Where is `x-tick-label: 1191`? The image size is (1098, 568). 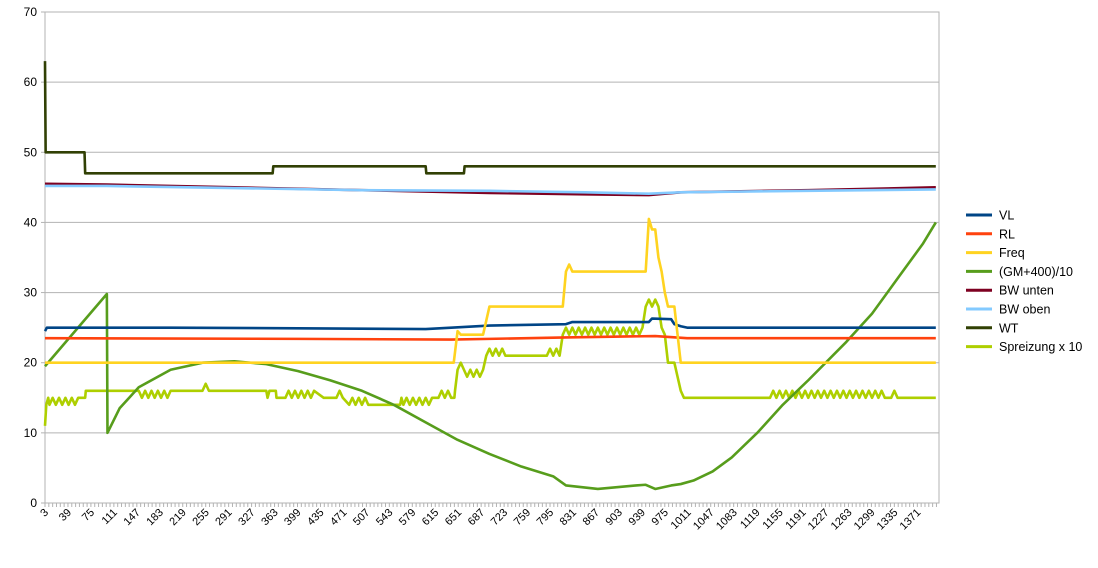
x-tick-label: 1191 is located at coordinates (795, 519).